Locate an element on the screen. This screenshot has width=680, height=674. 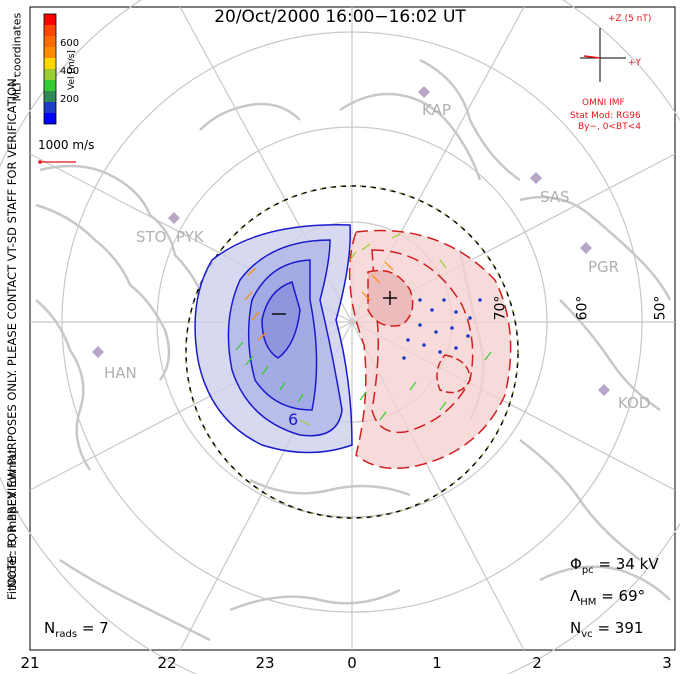
lambda-hm-value: = 69° is located at coordinates (623, 596).